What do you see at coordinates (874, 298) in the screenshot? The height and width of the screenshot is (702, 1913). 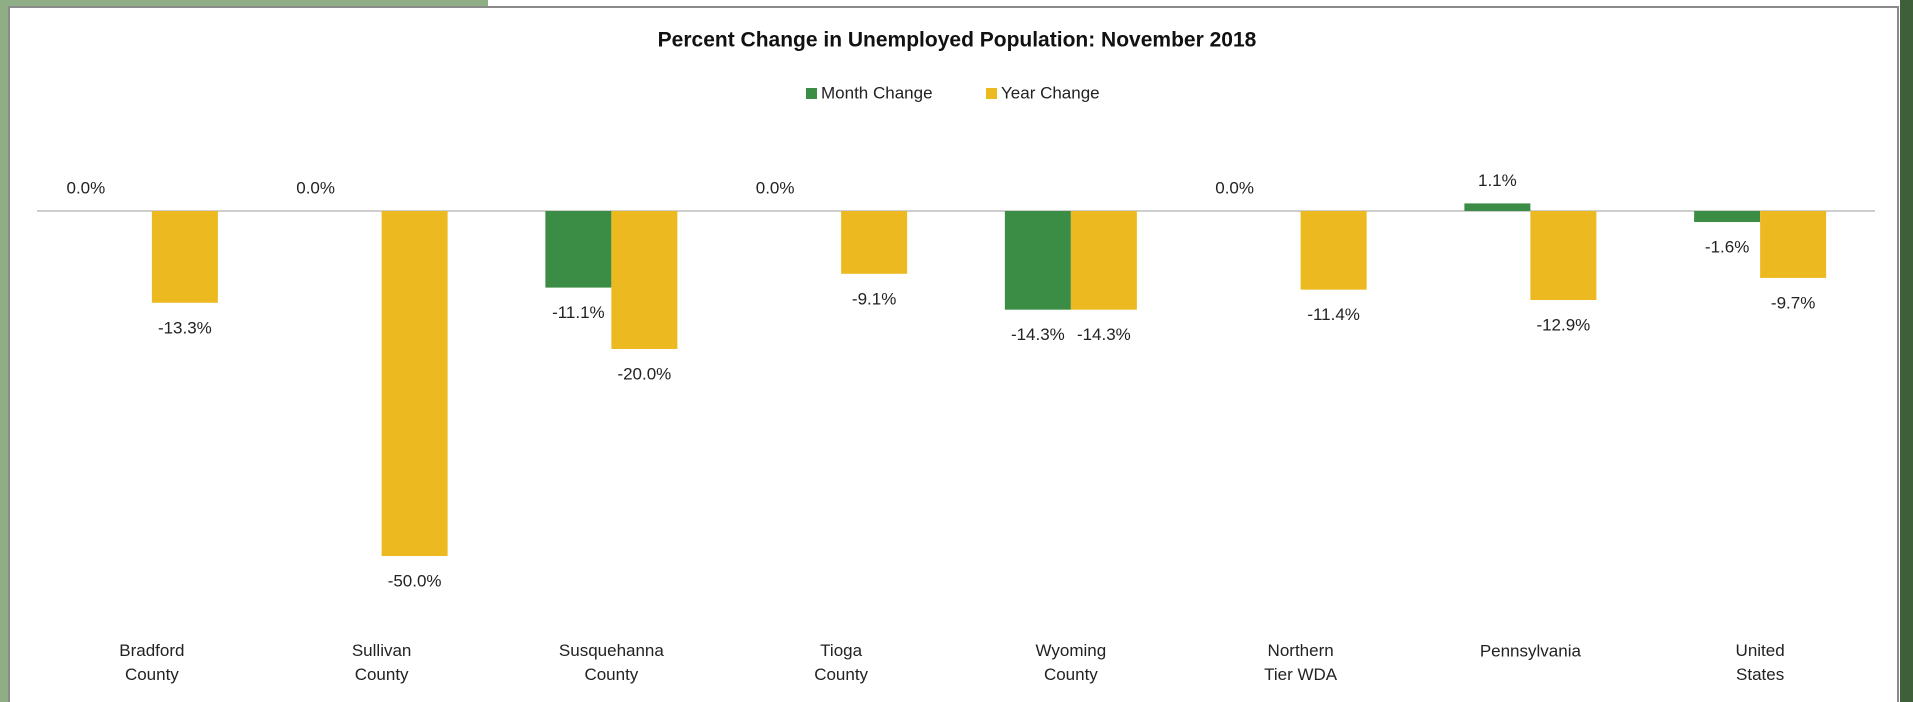 I see `data-label: -9.1%` at bounding box center [874, 298].